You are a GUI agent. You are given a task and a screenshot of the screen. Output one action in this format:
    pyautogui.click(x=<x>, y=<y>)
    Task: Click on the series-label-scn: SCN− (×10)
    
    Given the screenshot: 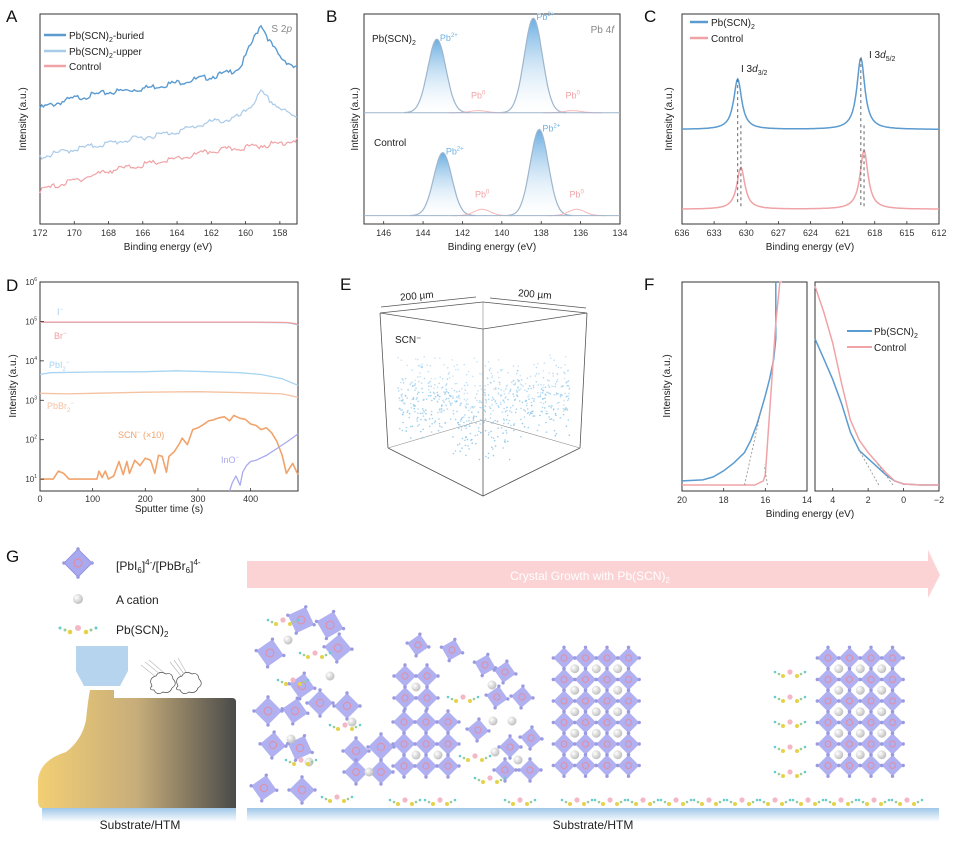 What is the action you would take?
    pyautogui.click(x=141, y=435)
    